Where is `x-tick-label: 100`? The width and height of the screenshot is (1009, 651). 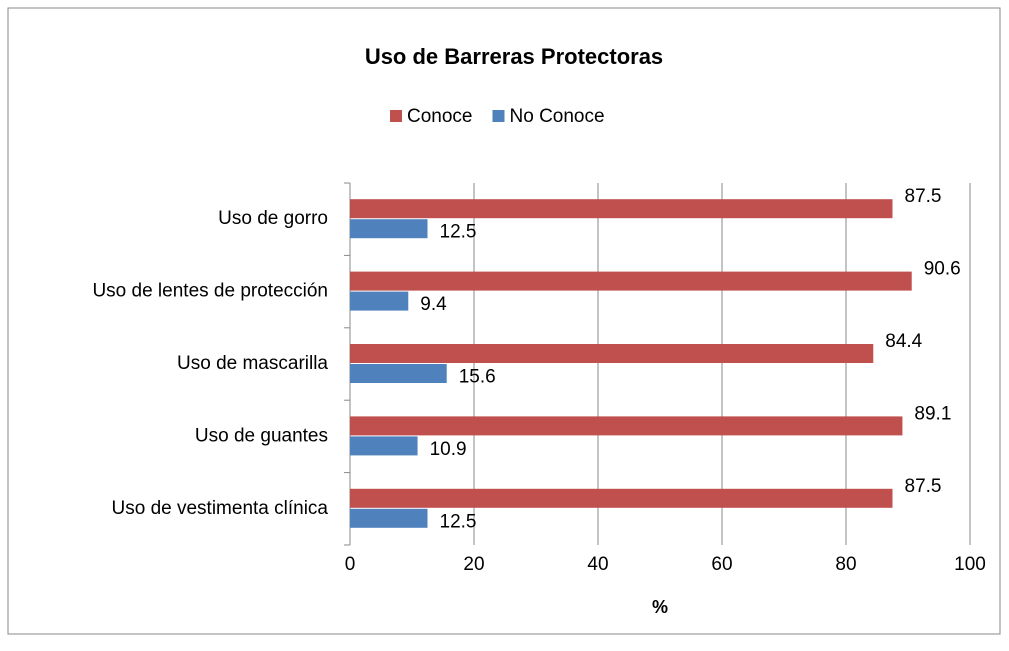
x-tick-label: 100 is located at coordinates (970, 564).